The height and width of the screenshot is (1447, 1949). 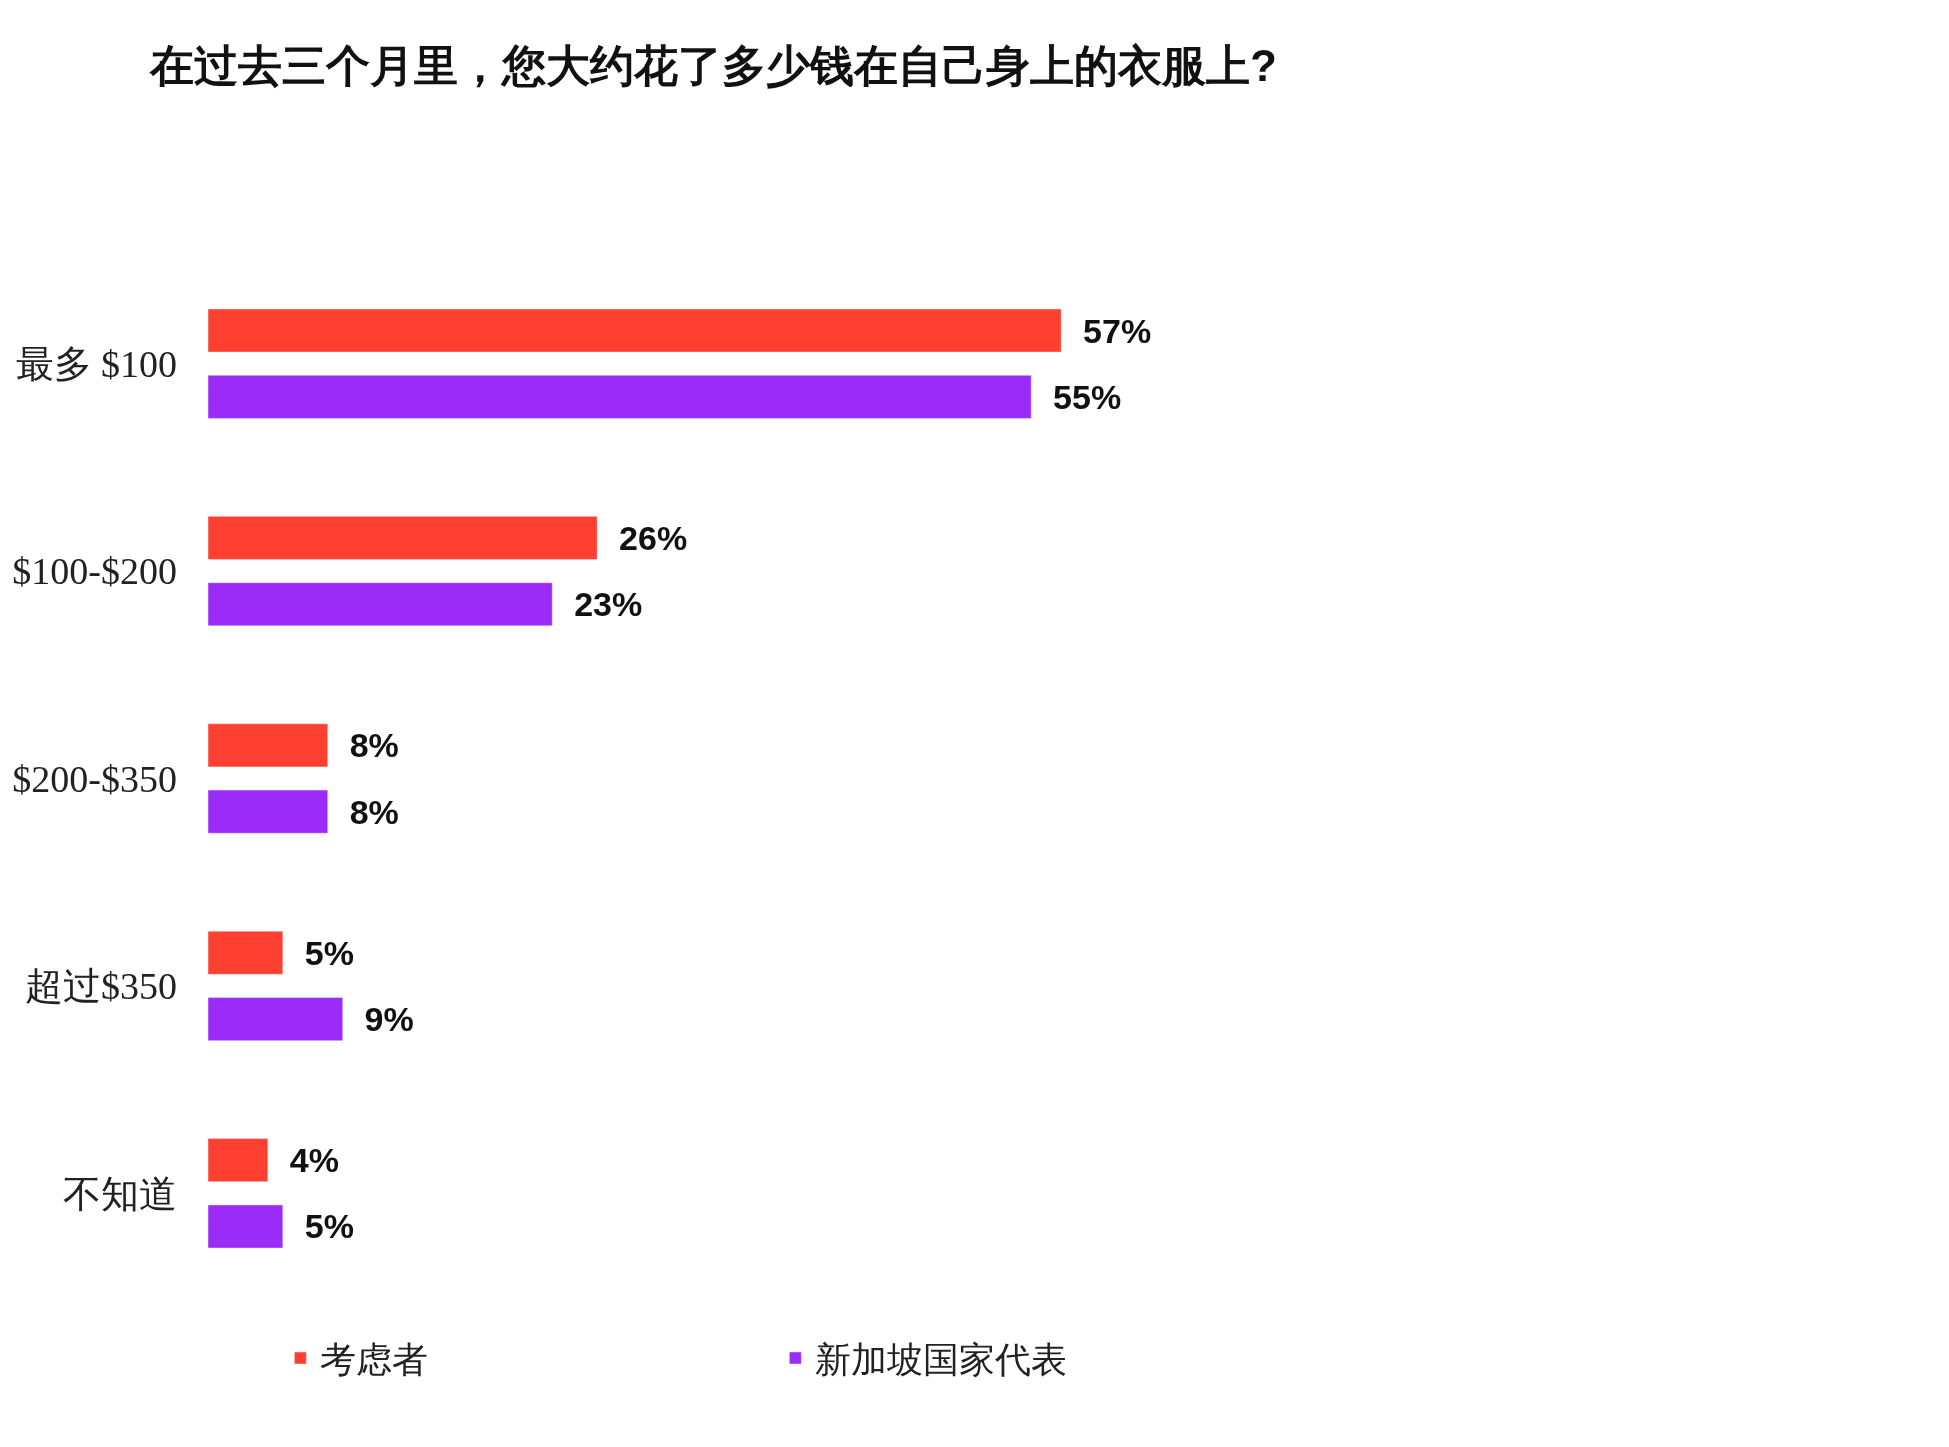 I want to click on y-tick-label: 不知道, so click(x=120, y=1193).